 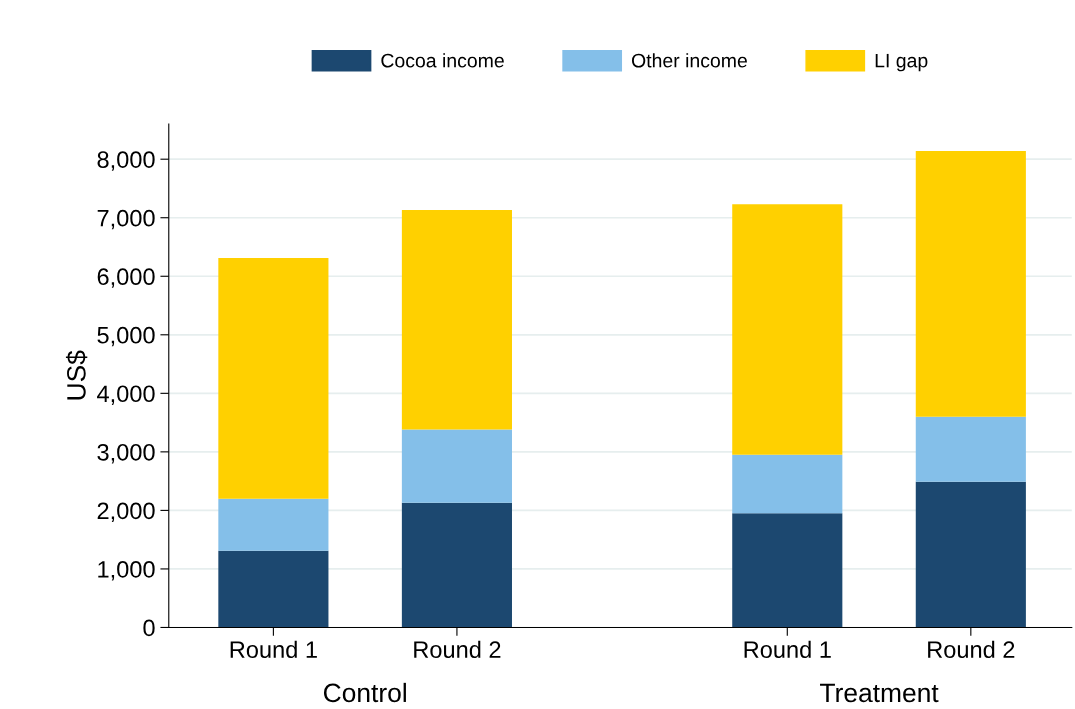 What do you see at coordinates (126, 395) in the screenshot?
I see `y-tick-label: 4,000` at bounding box center [126, 395].